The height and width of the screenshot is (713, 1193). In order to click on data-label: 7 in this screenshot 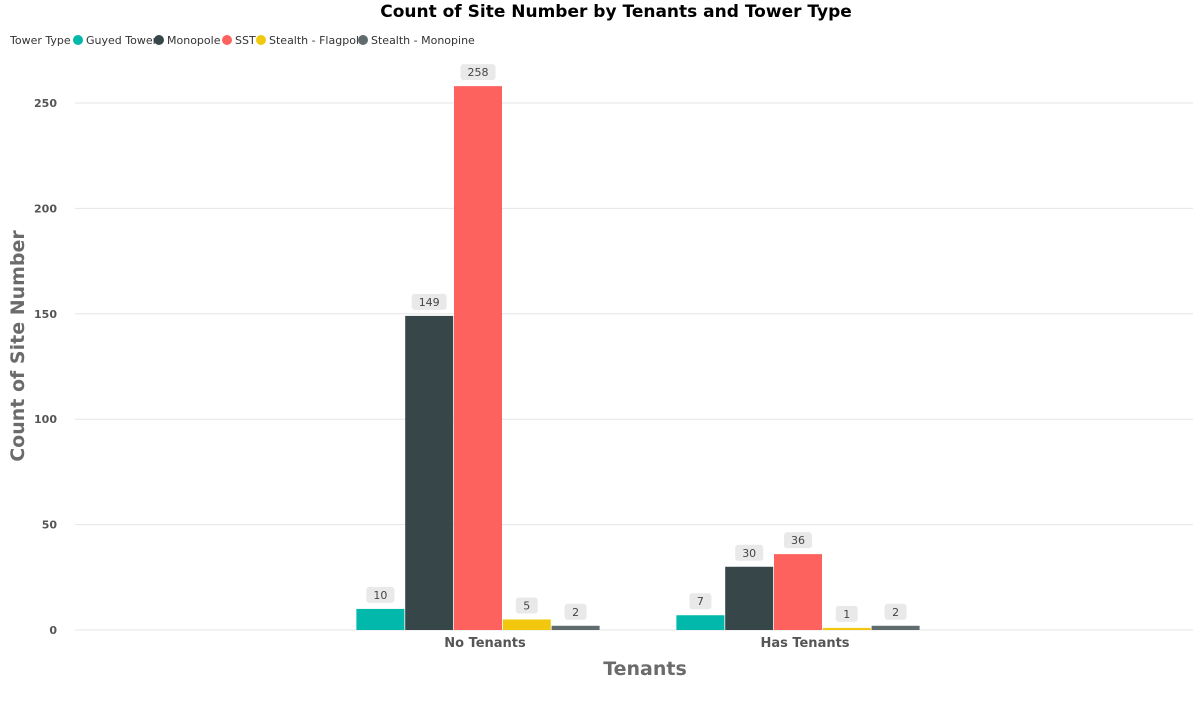, I will do `click(700, 601)`.